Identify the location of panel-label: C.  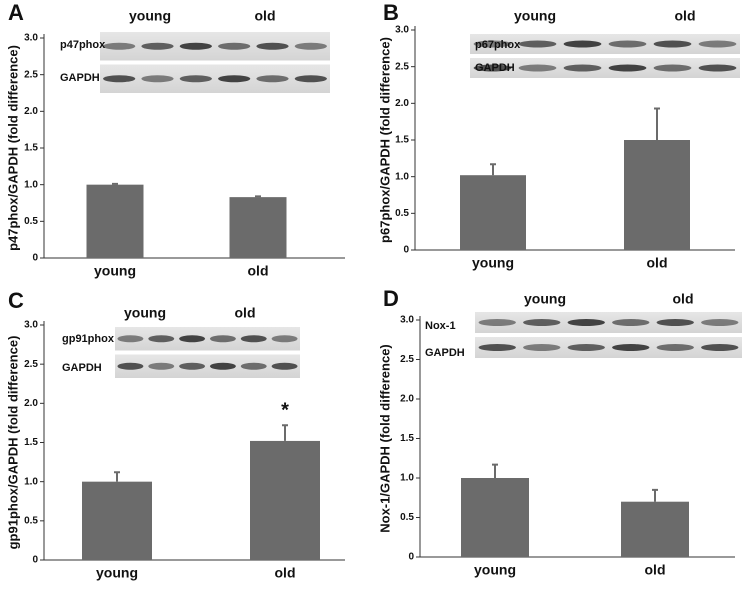
(16, 300).